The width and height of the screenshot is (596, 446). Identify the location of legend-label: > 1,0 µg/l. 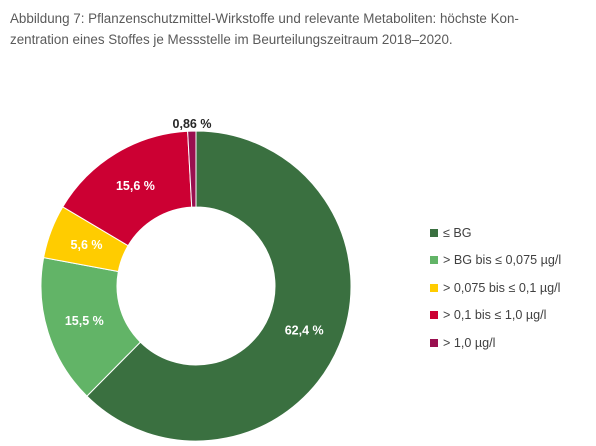
(469, 343).